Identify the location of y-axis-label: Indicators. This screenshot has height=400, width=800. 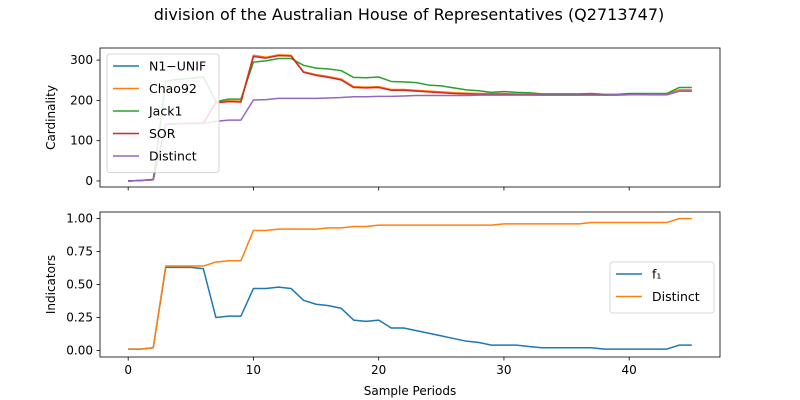
(51, 284).